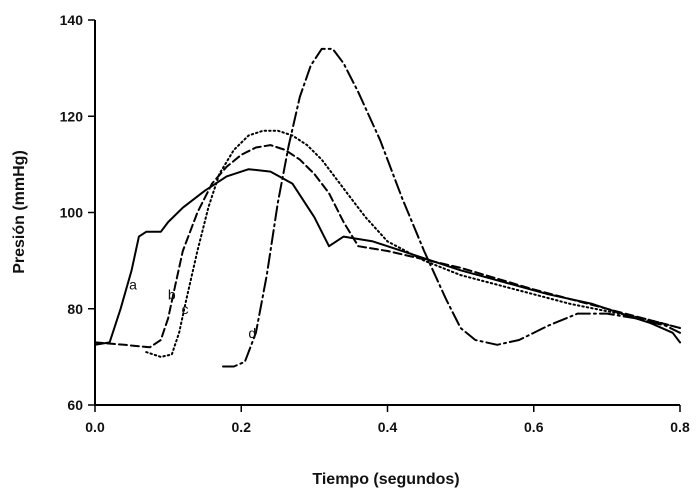  What do you see at coordinates (72, 213) in the screenshot?
I see `y-tick-label: 100` at bounding box center [72, 213].